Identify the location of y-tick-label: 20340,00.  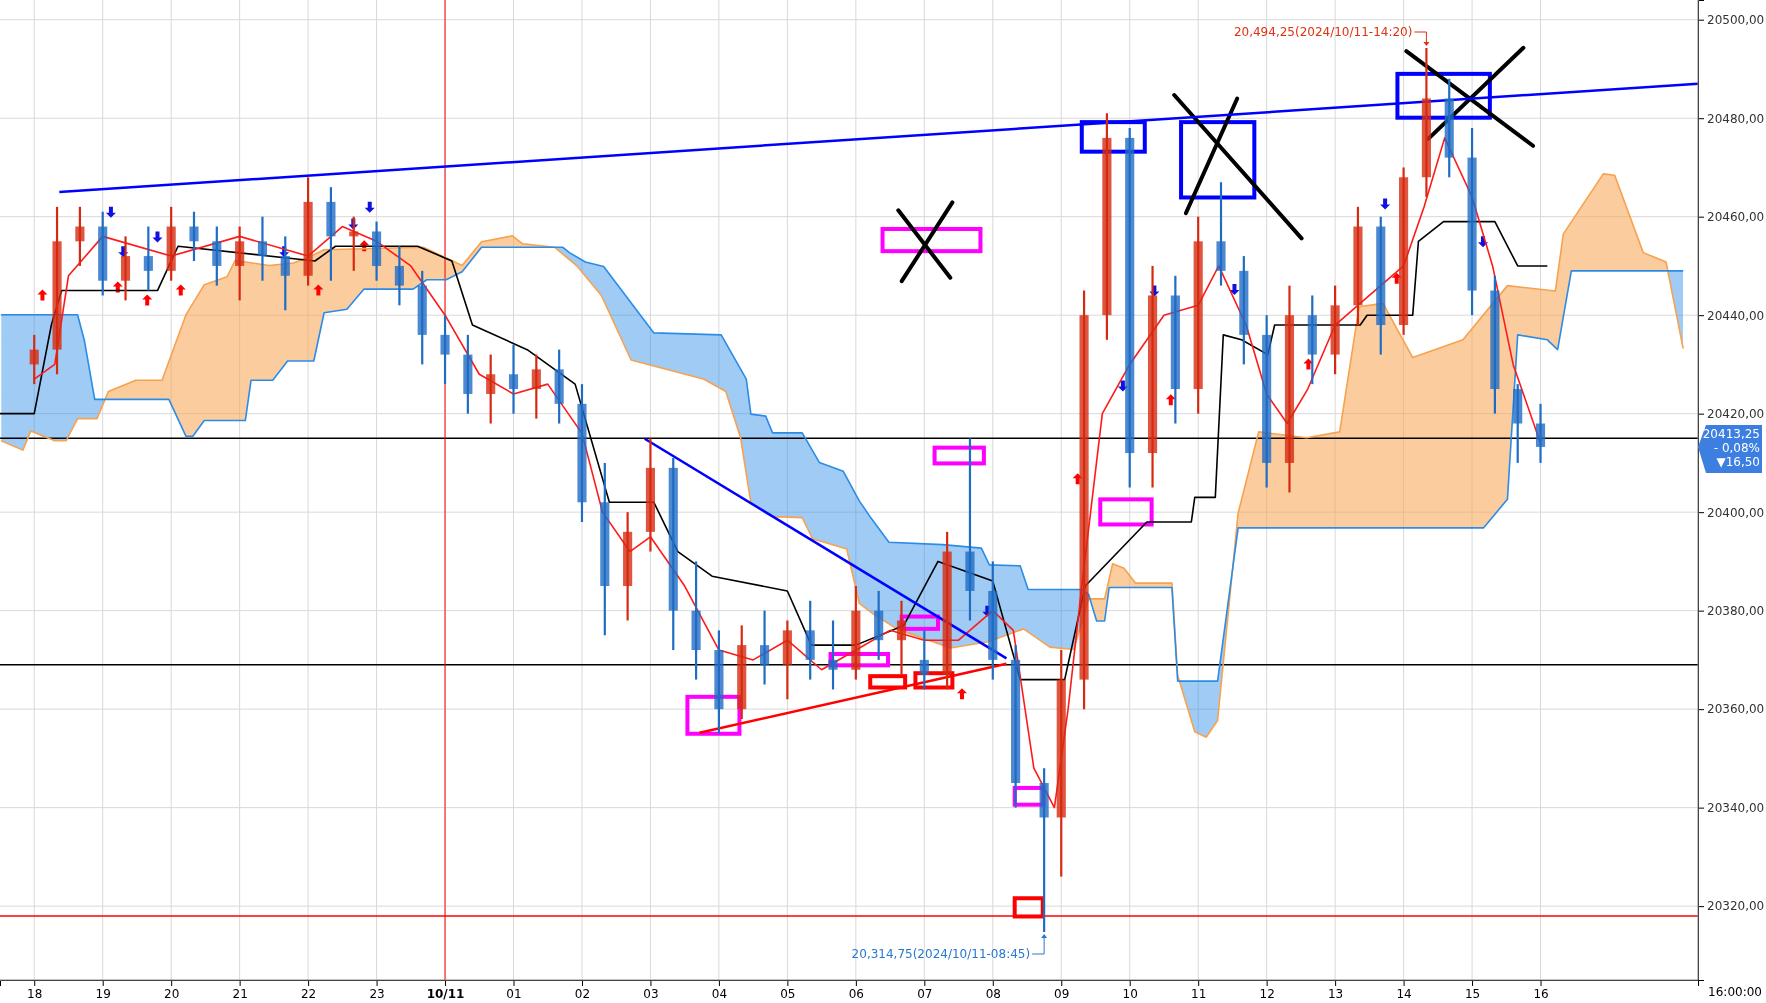
(1736, 807).